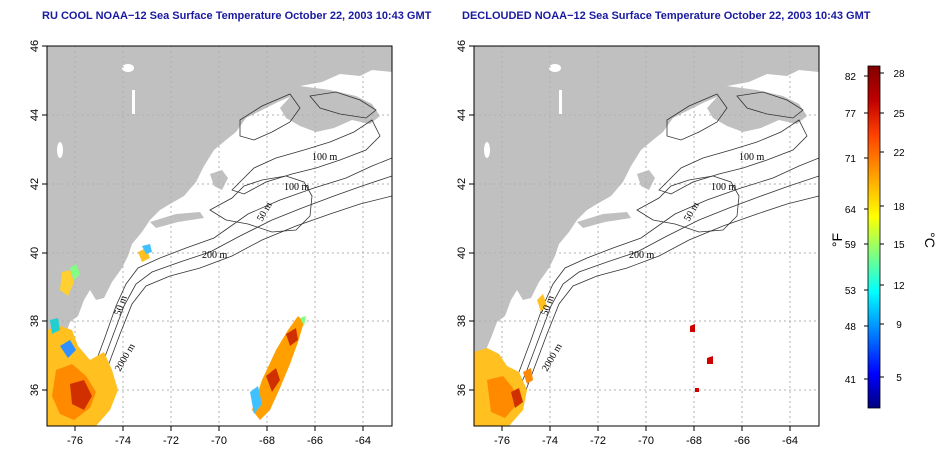 This screenshot has height=475, width=950. Describe the element at coordinates (851, 245) in the screenshot. I see `fahrenheit-tick-label: 59` at that location.